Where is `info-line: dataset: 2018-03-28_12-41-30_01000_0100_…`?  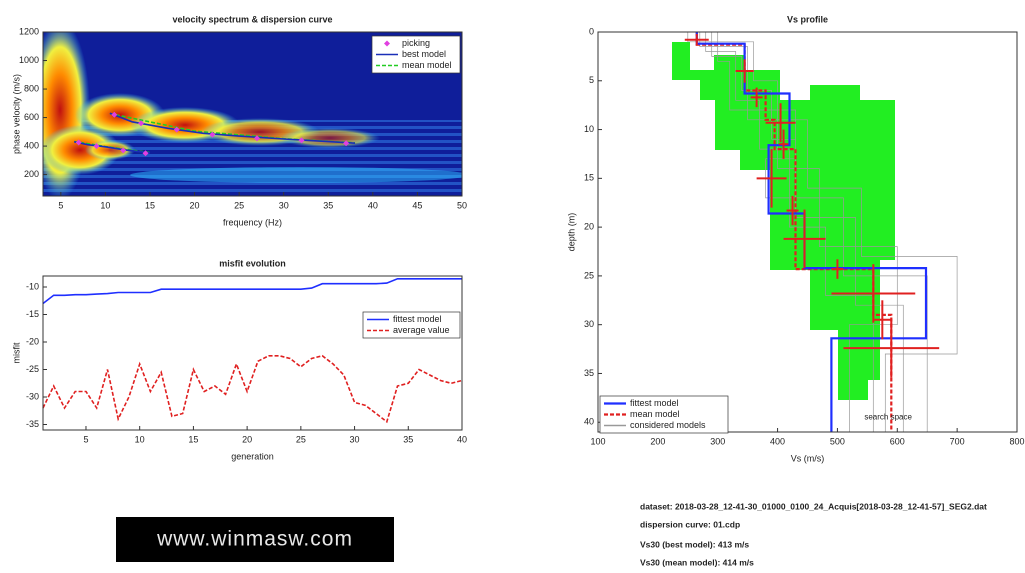
info-line: dataset: 2018-03-28_12-41-30_01000_0100_… is located at coordinates (813, 506).